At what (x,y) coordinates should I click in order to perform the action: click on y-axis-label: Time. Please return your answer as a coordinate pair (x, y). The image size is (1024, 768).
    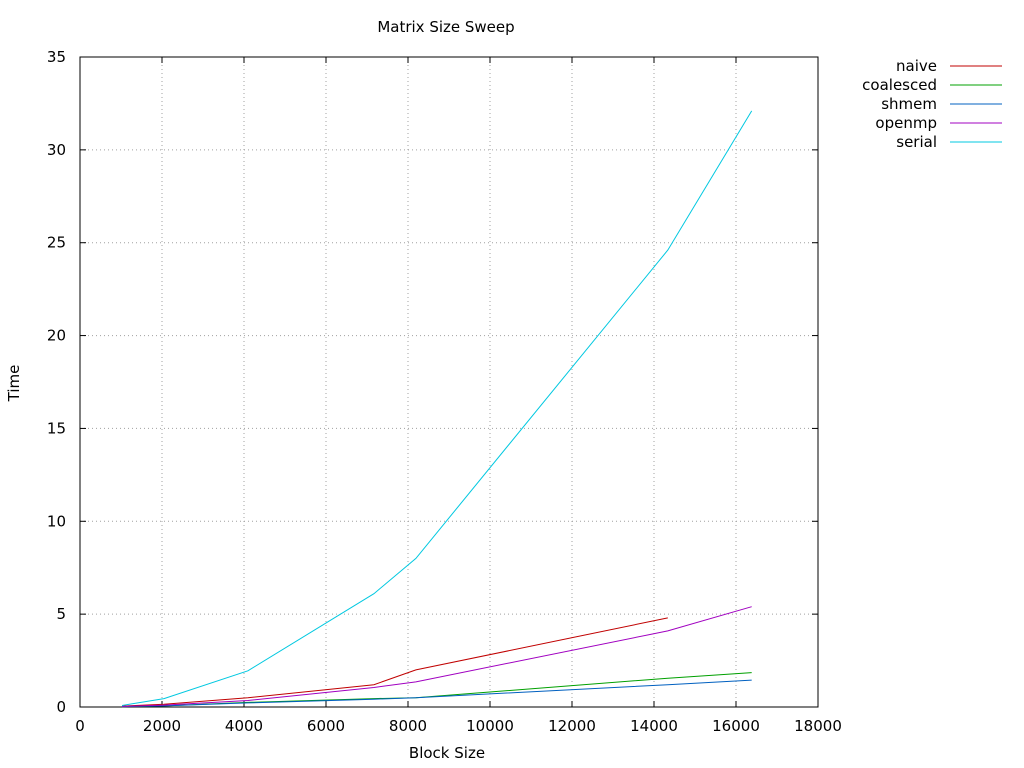
    Looking at the image, I should click on (14, 384).